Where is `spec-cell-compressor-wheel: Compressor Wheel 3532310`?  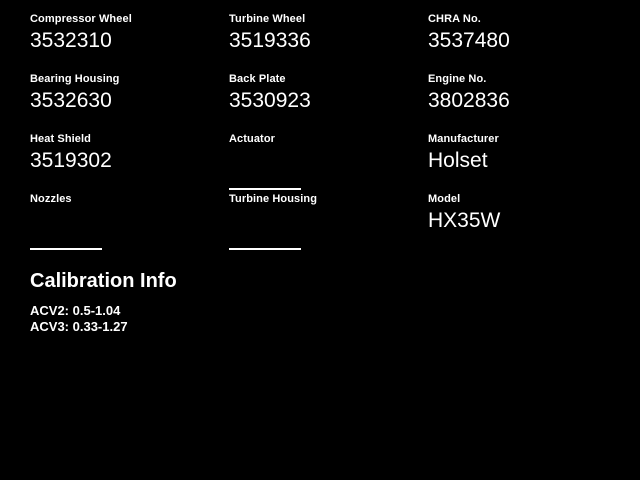 spec-cell-compressor-wheel: Compressor Wheel 3532310 is located at coordinates (129, 42).